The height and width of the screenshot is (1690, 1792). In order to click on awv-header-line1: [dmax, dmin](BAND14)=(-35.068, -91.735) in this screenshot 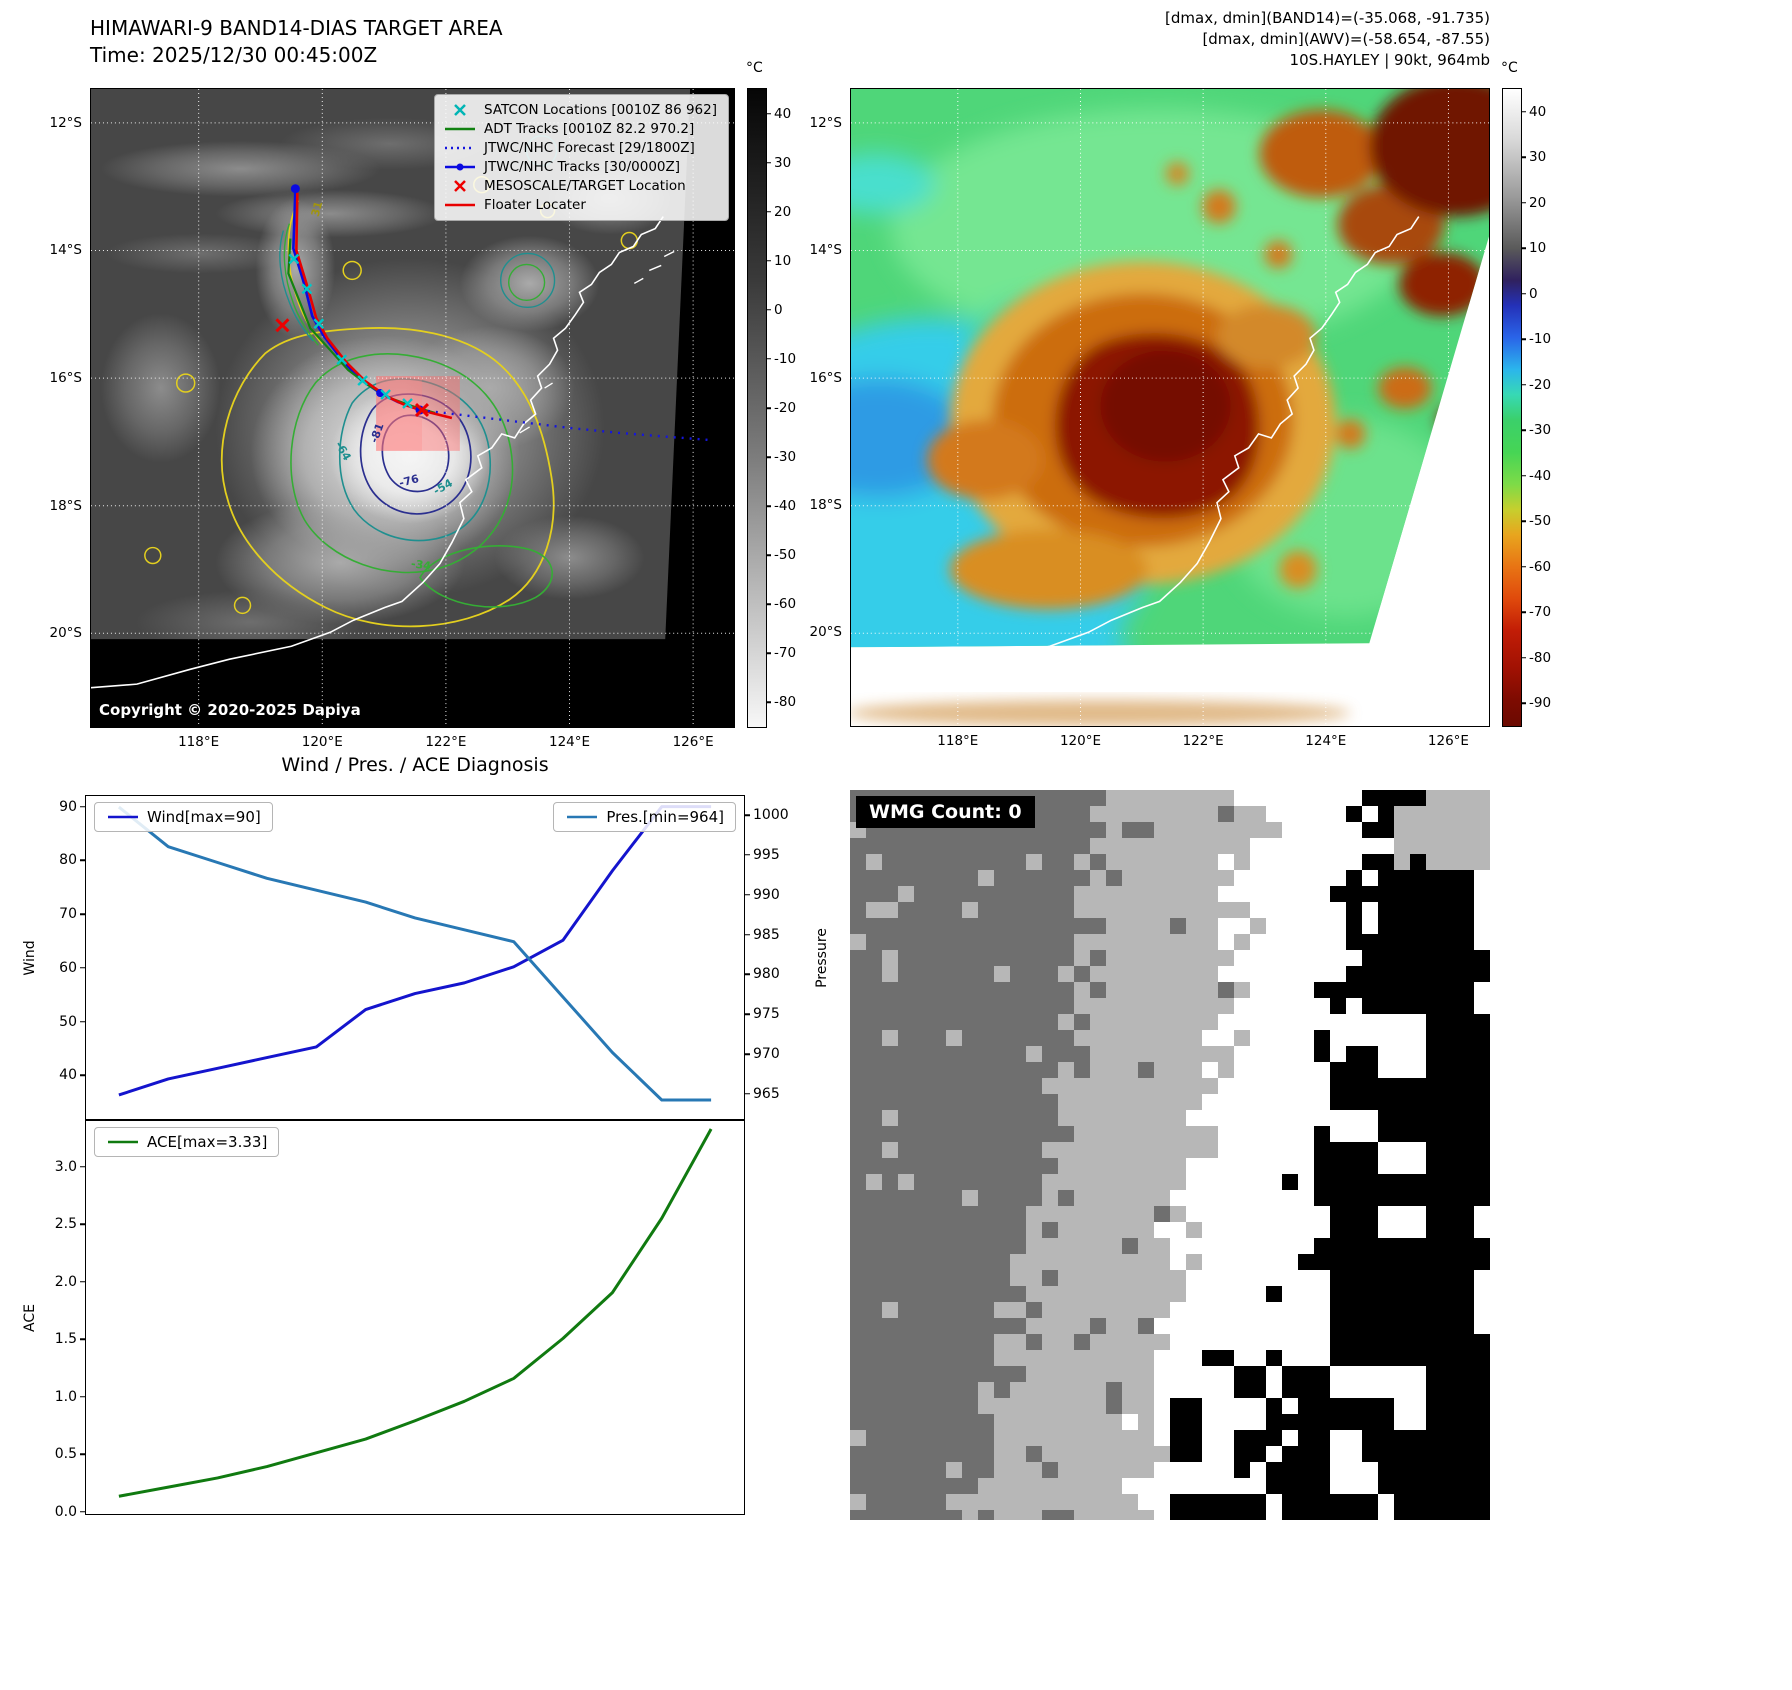, I will do `click(1327, 18)`.